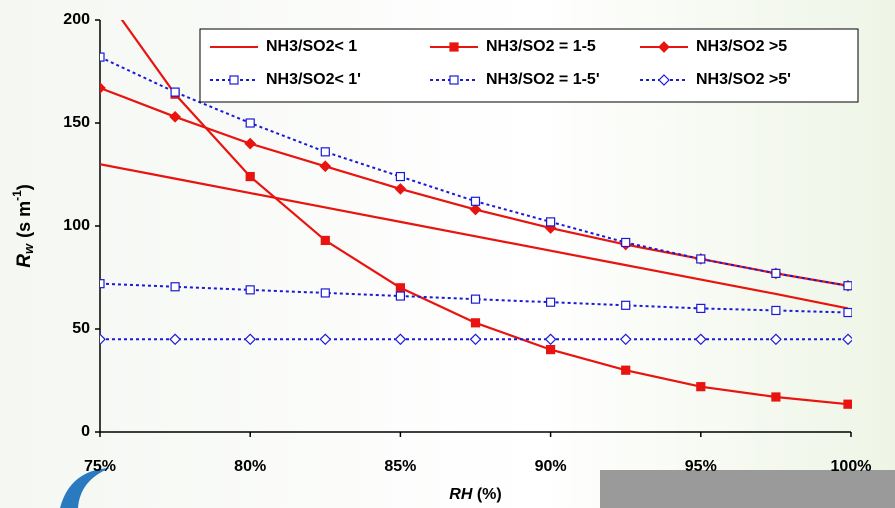 The height and width of the screenshot is (508, 895). Describe the element at coordinates (24, 187) in the screenshot. I see `y-label-close: )` at that location.